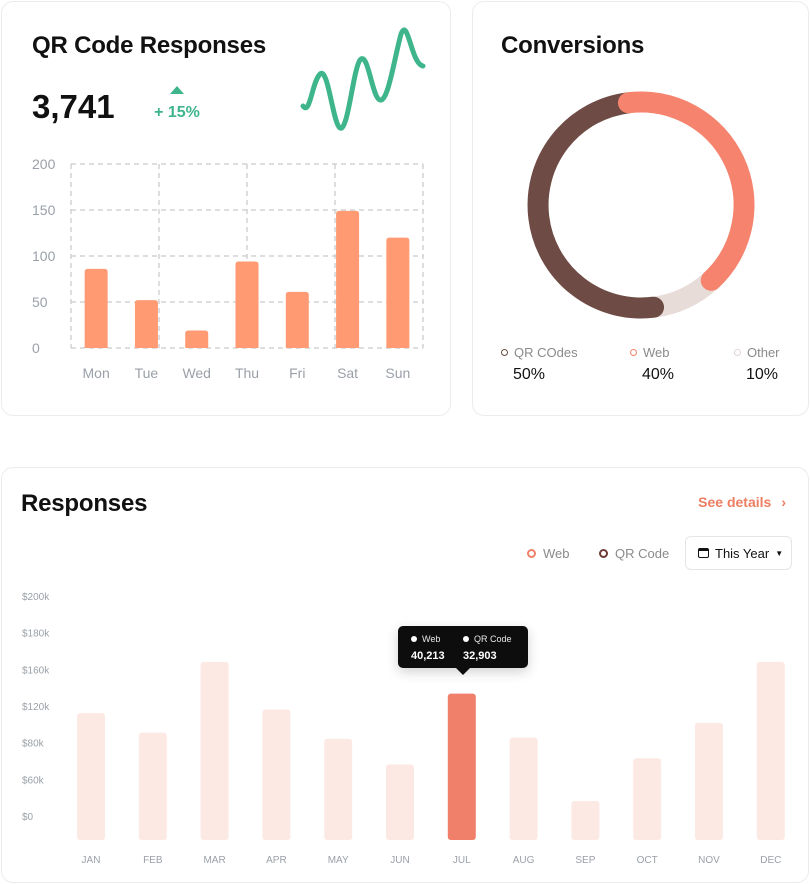  What do you see at coordinates (177, 112) in the screenshot?
I see `growth-value: + 15%` at bounding box center [177, 112].